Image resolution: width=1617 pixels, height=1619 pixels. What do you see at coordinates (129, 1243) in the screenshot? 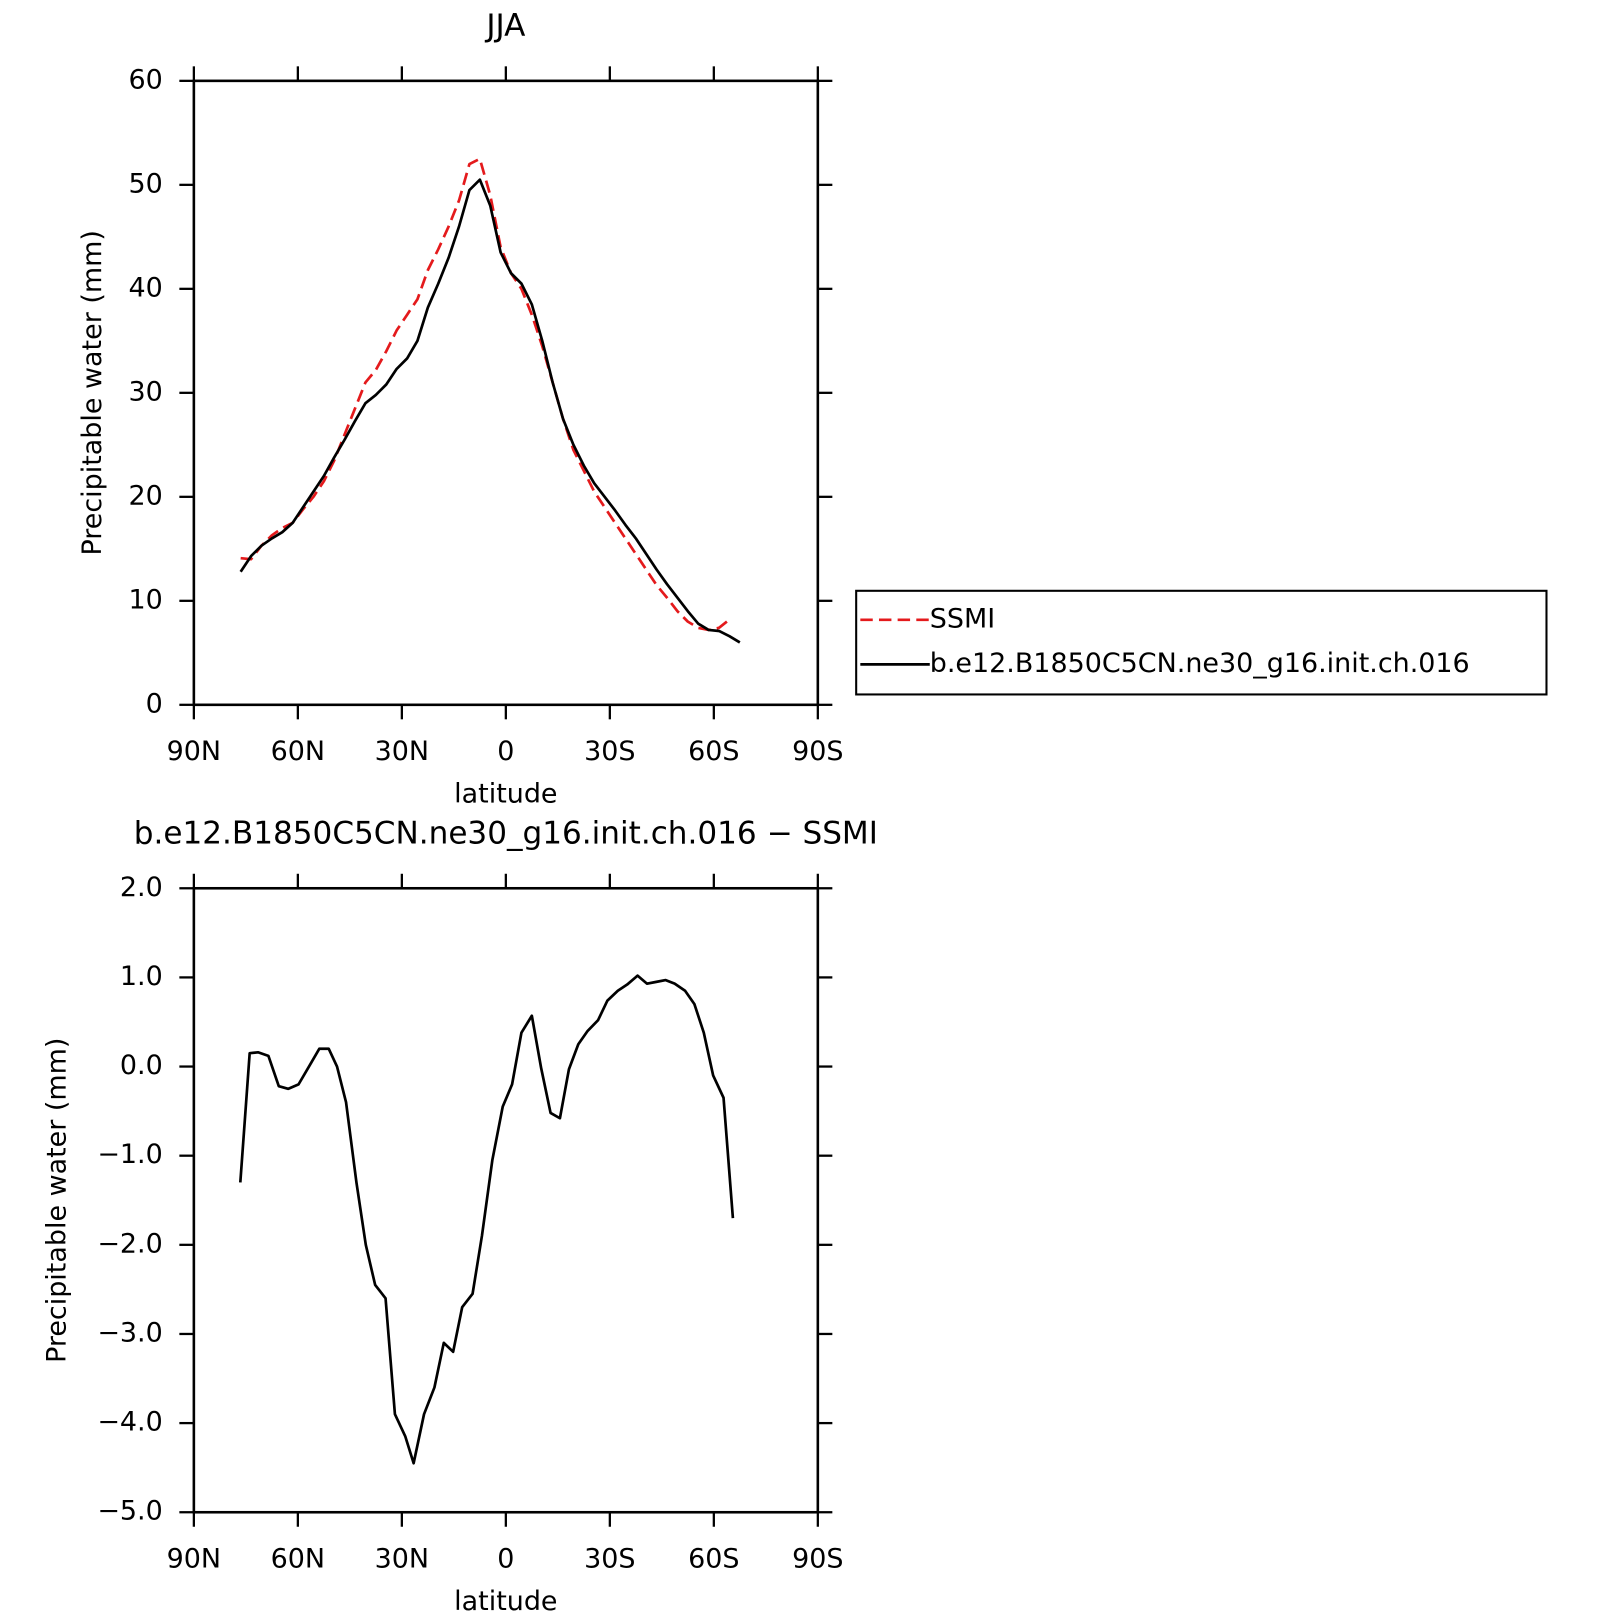
I see `y-tick-label: −2.0` at bounding box center [129, 1243].